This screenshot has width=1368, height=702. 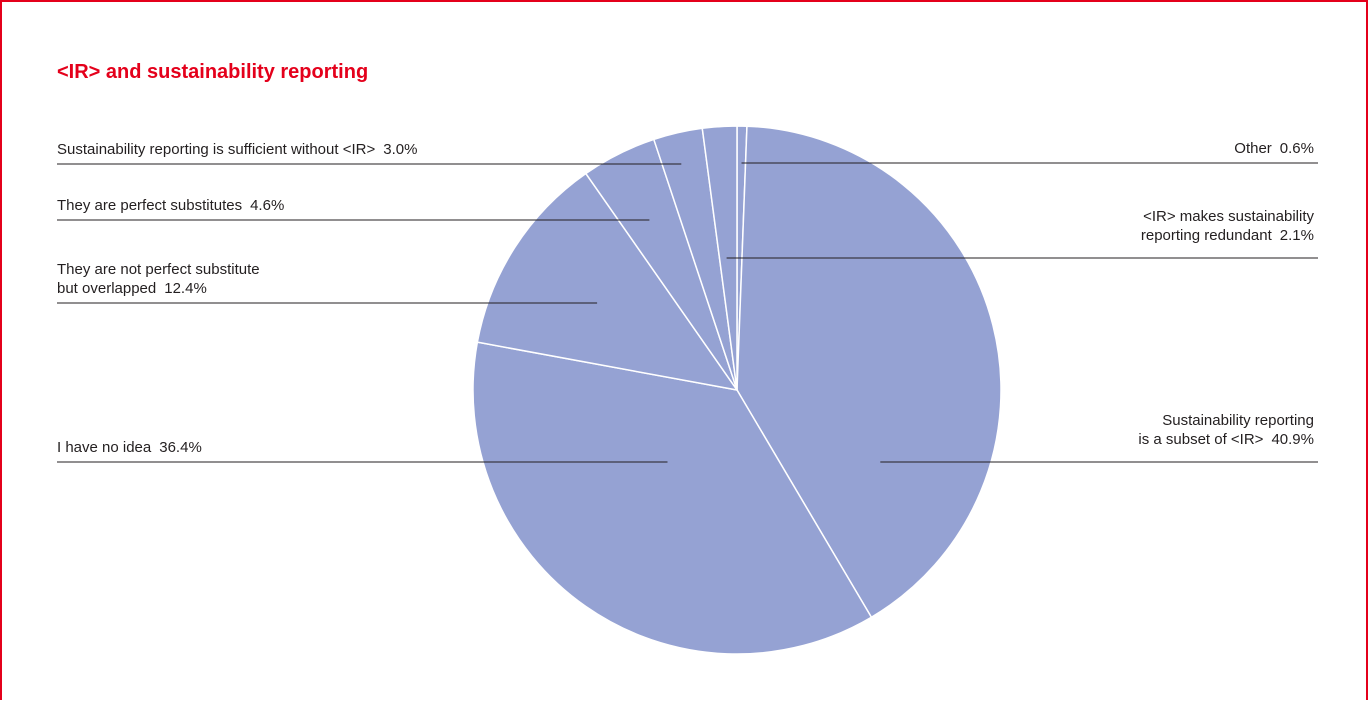 I want to click on slice-value-label: 0.6%, so click(x=1296, y=148).